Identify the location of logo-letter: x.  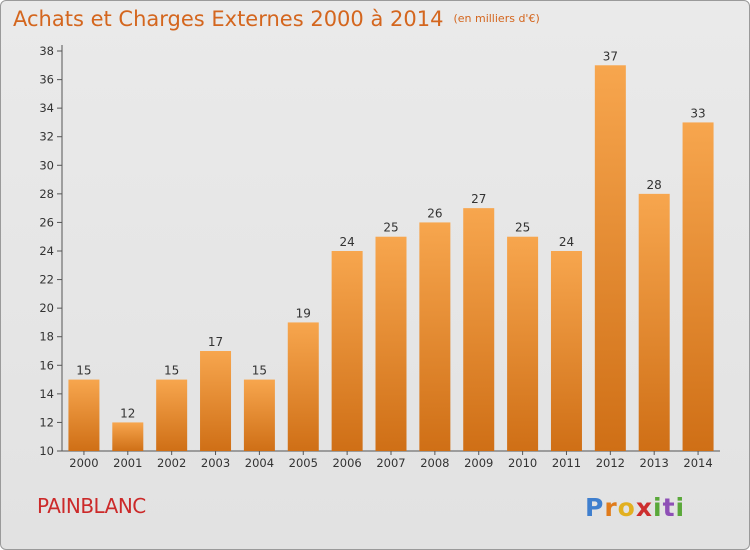
(644, 507).